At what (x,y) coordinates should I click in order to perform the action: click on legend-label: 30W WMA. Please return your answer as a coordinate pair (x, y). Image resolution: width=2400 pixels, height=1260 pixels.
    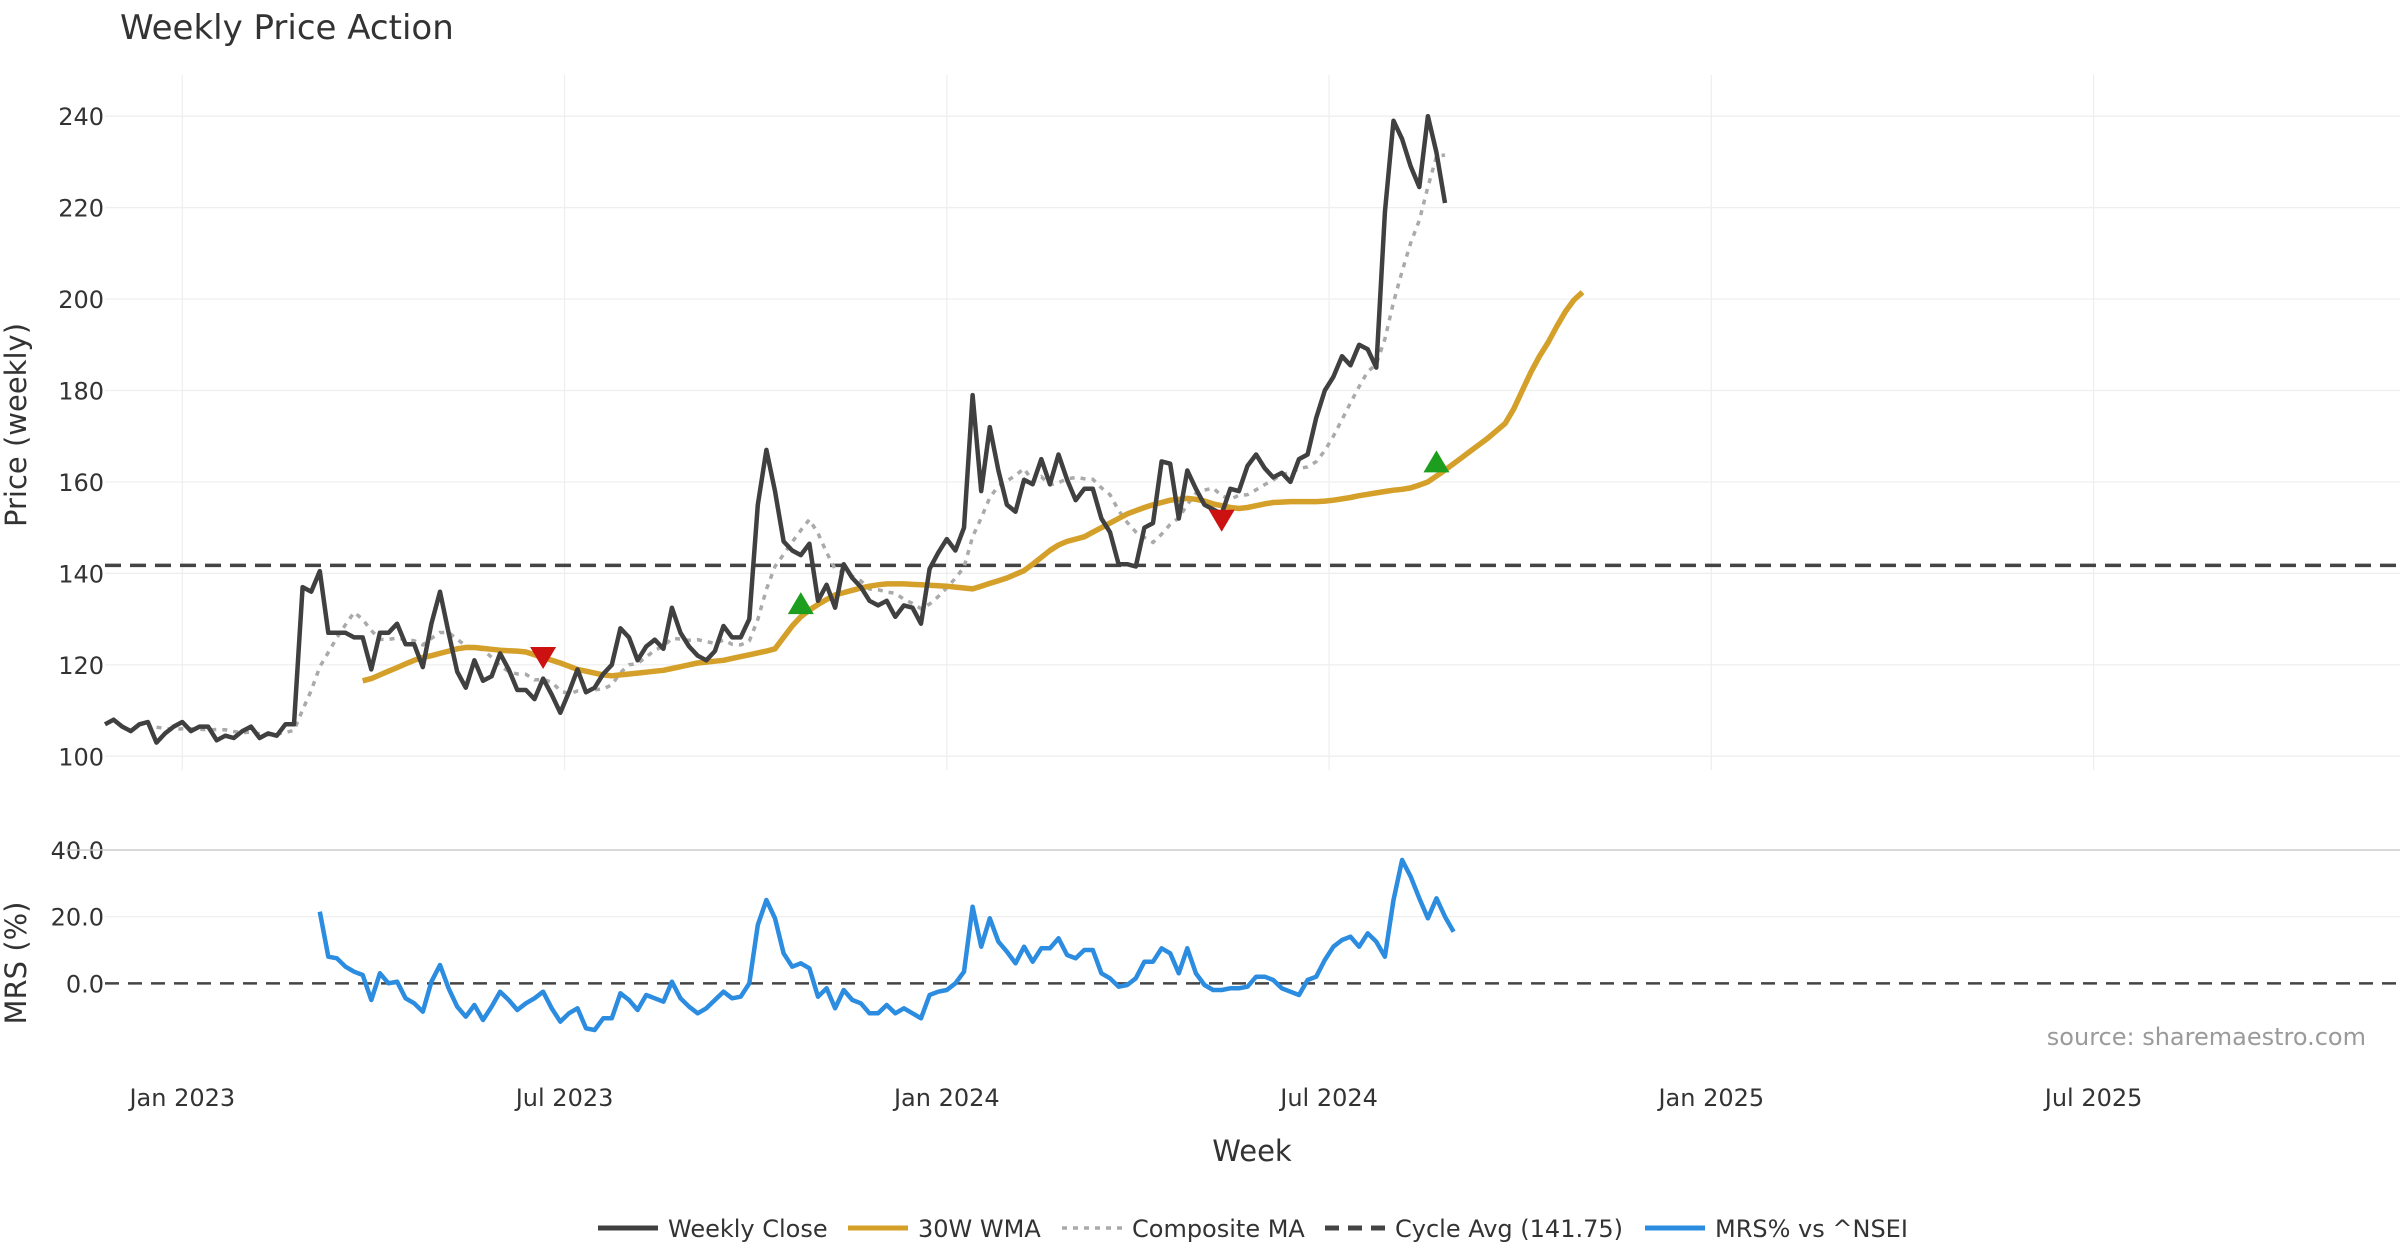
    Looking at the image, I should click on (979, 1229).